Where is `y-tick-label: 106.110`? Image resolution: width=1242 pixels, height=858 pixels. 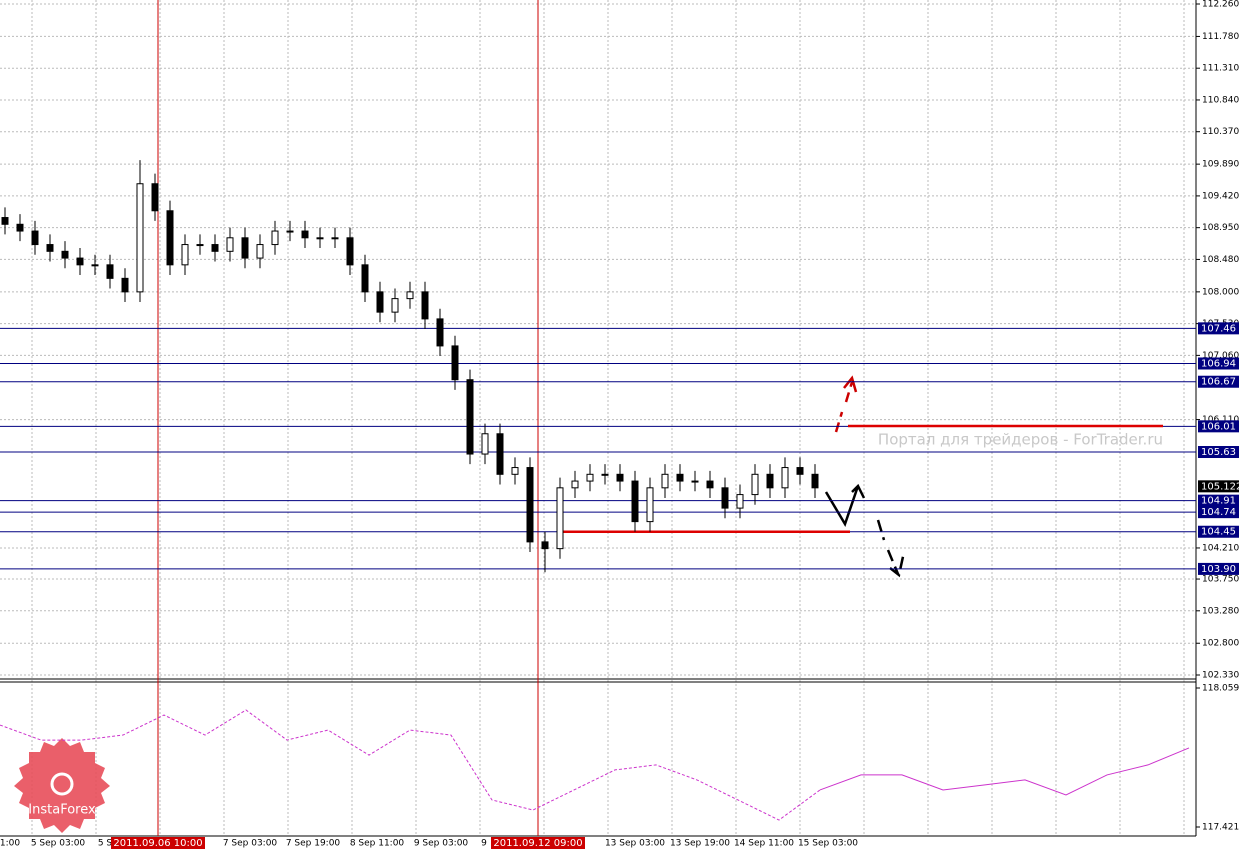
y-tick-label: 106.110 is located at coordinates (1220, 420).